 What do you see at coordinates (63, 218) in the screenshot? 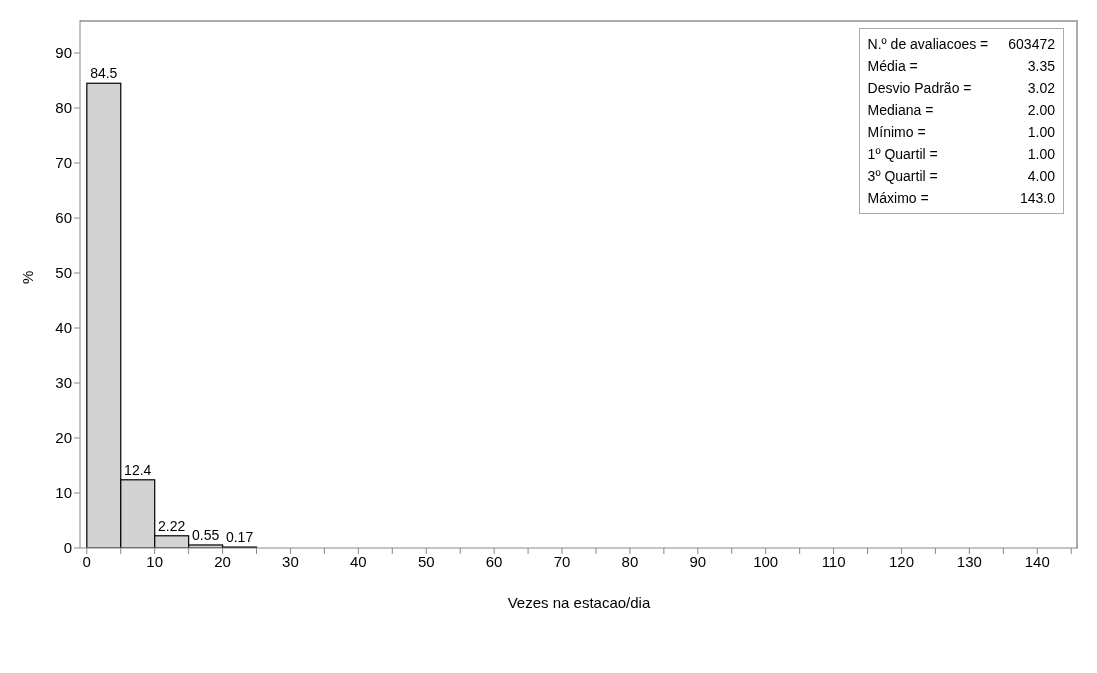
I see `y-tick-label: 60` at bounding box center [63, 218].